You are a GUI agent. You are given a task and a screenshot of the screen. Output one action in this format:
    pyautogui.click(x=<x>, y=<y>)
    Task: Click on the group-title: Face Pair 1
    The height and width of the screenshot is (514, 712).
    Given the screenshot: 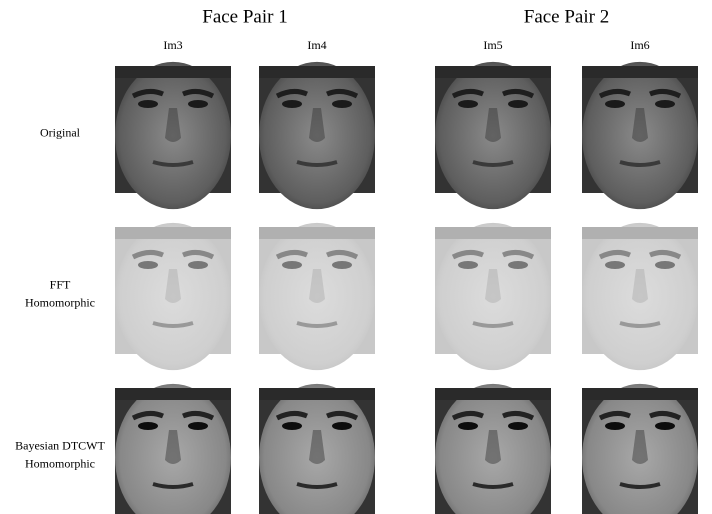 What is the action you would take?
    pyautogui.click(x=244, y=16)
    